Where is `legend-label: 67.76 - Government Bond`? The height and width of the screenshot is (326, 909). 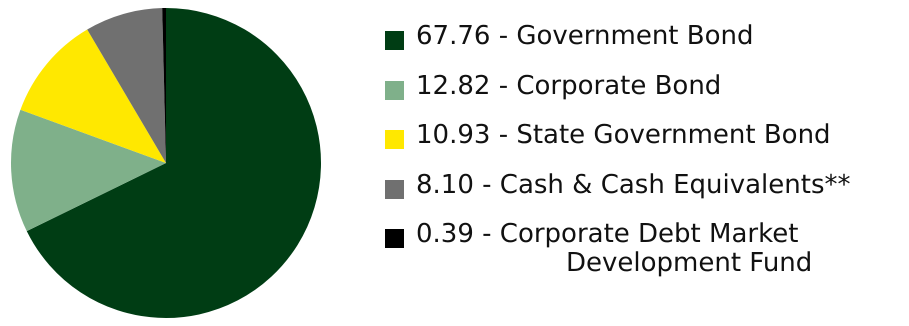 legend-label: 67.76 - Government Bond is located at coordinates (585, 36).